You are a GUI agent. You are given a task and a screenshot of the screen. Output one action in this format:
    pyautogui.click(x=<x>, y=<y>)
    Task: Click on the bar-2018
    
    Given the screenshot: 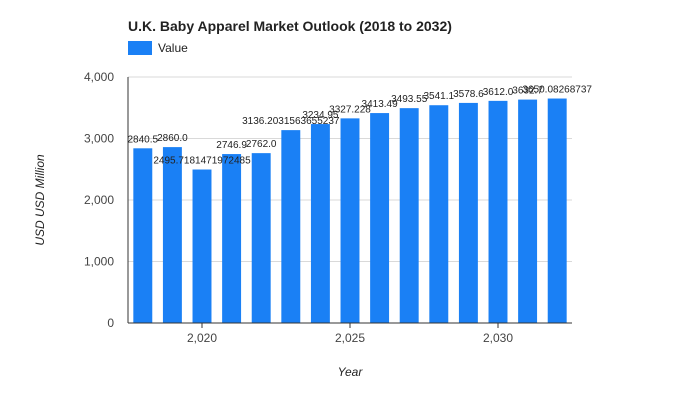 What is the action you would take?
    pyautogui.click(x=143, y=235)
    